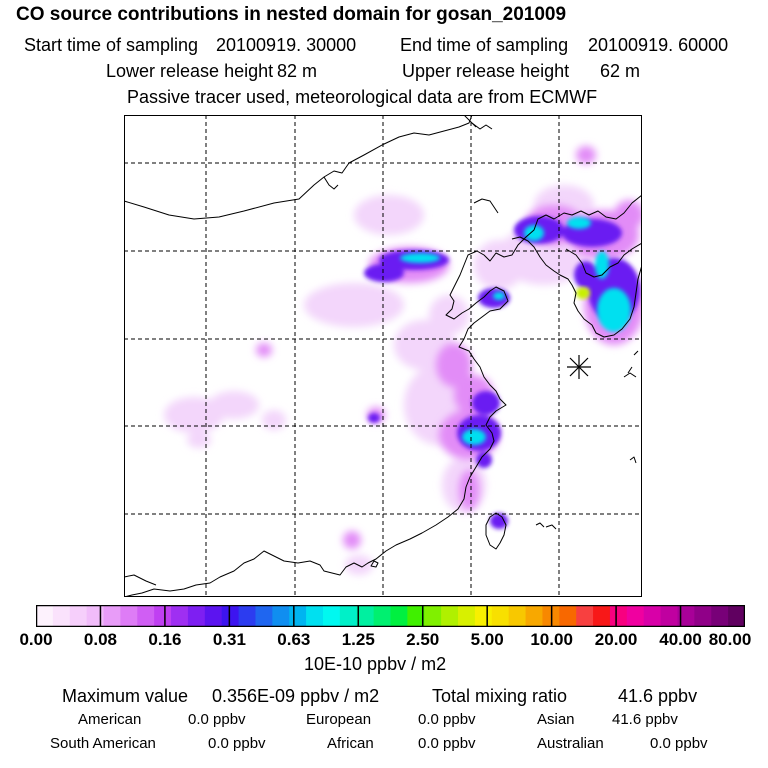  Describe the element at coordinates (103, 743) in the screenshot. I see `region-name: South American` at that location.